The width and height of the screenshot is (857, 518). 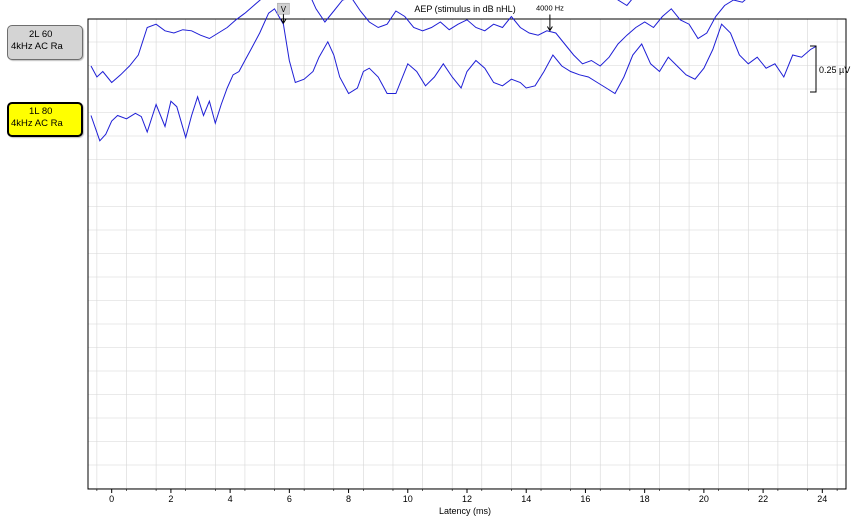 I want to click on x-axis-label: Latency (ms), so click(x=465, y=511).